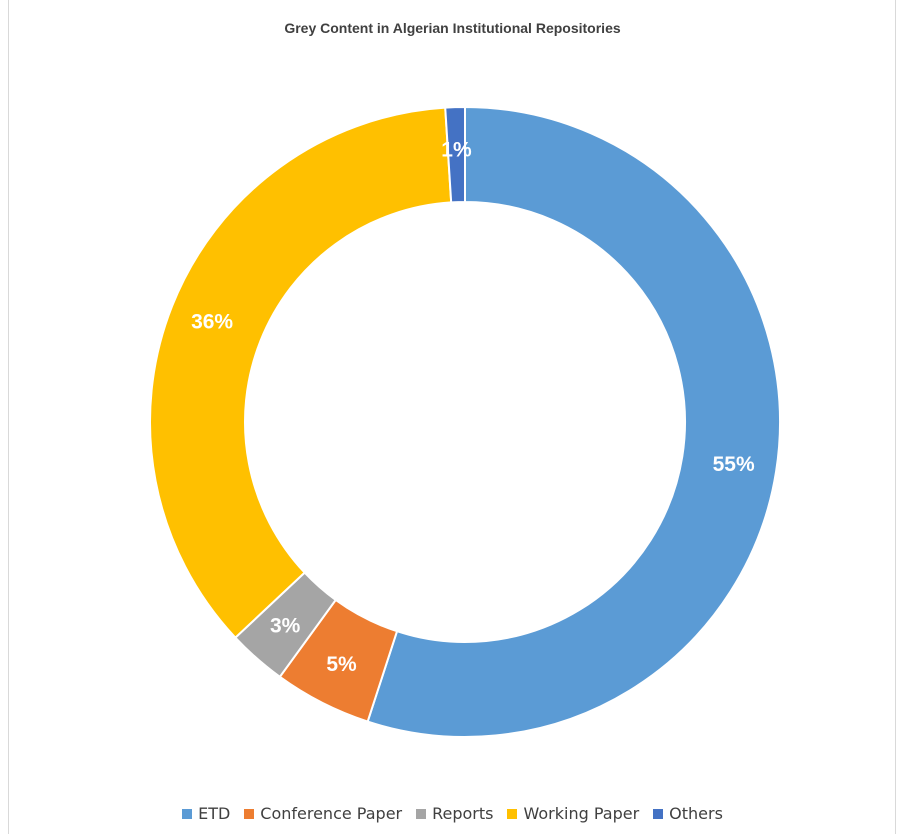  I want to click on data-label-conference-paper: 5%, so click(341, 664).